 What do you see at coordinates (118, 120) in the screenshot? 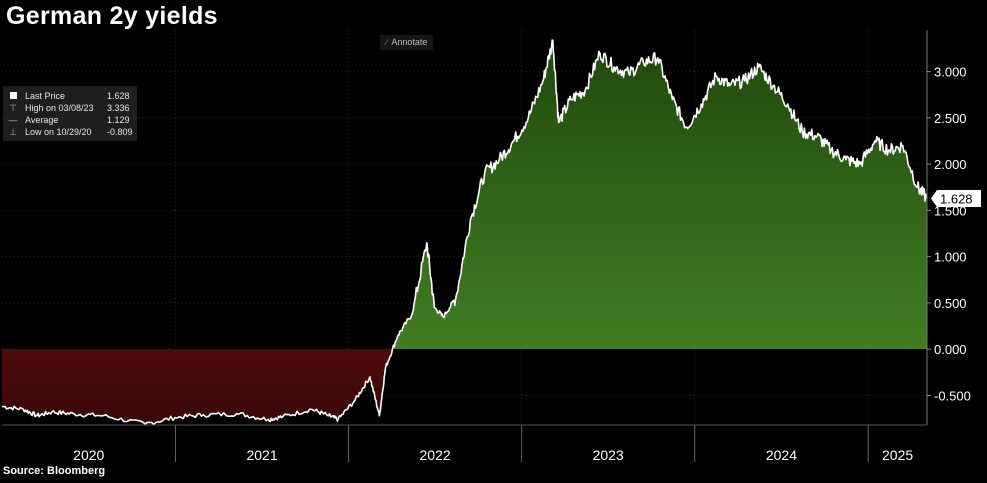
I see `legend-value: 1.129` at bounding box center [118, 120].